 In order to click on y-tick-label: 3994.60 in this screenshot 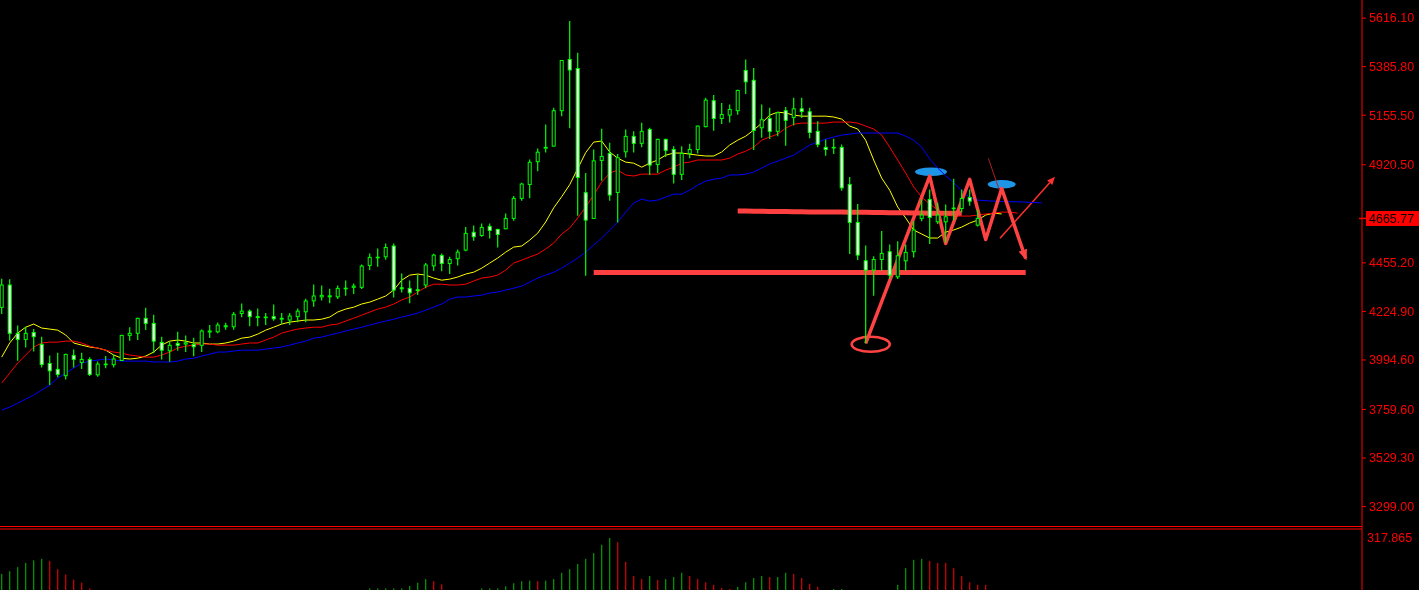, I will do `click(1392, 360)`.